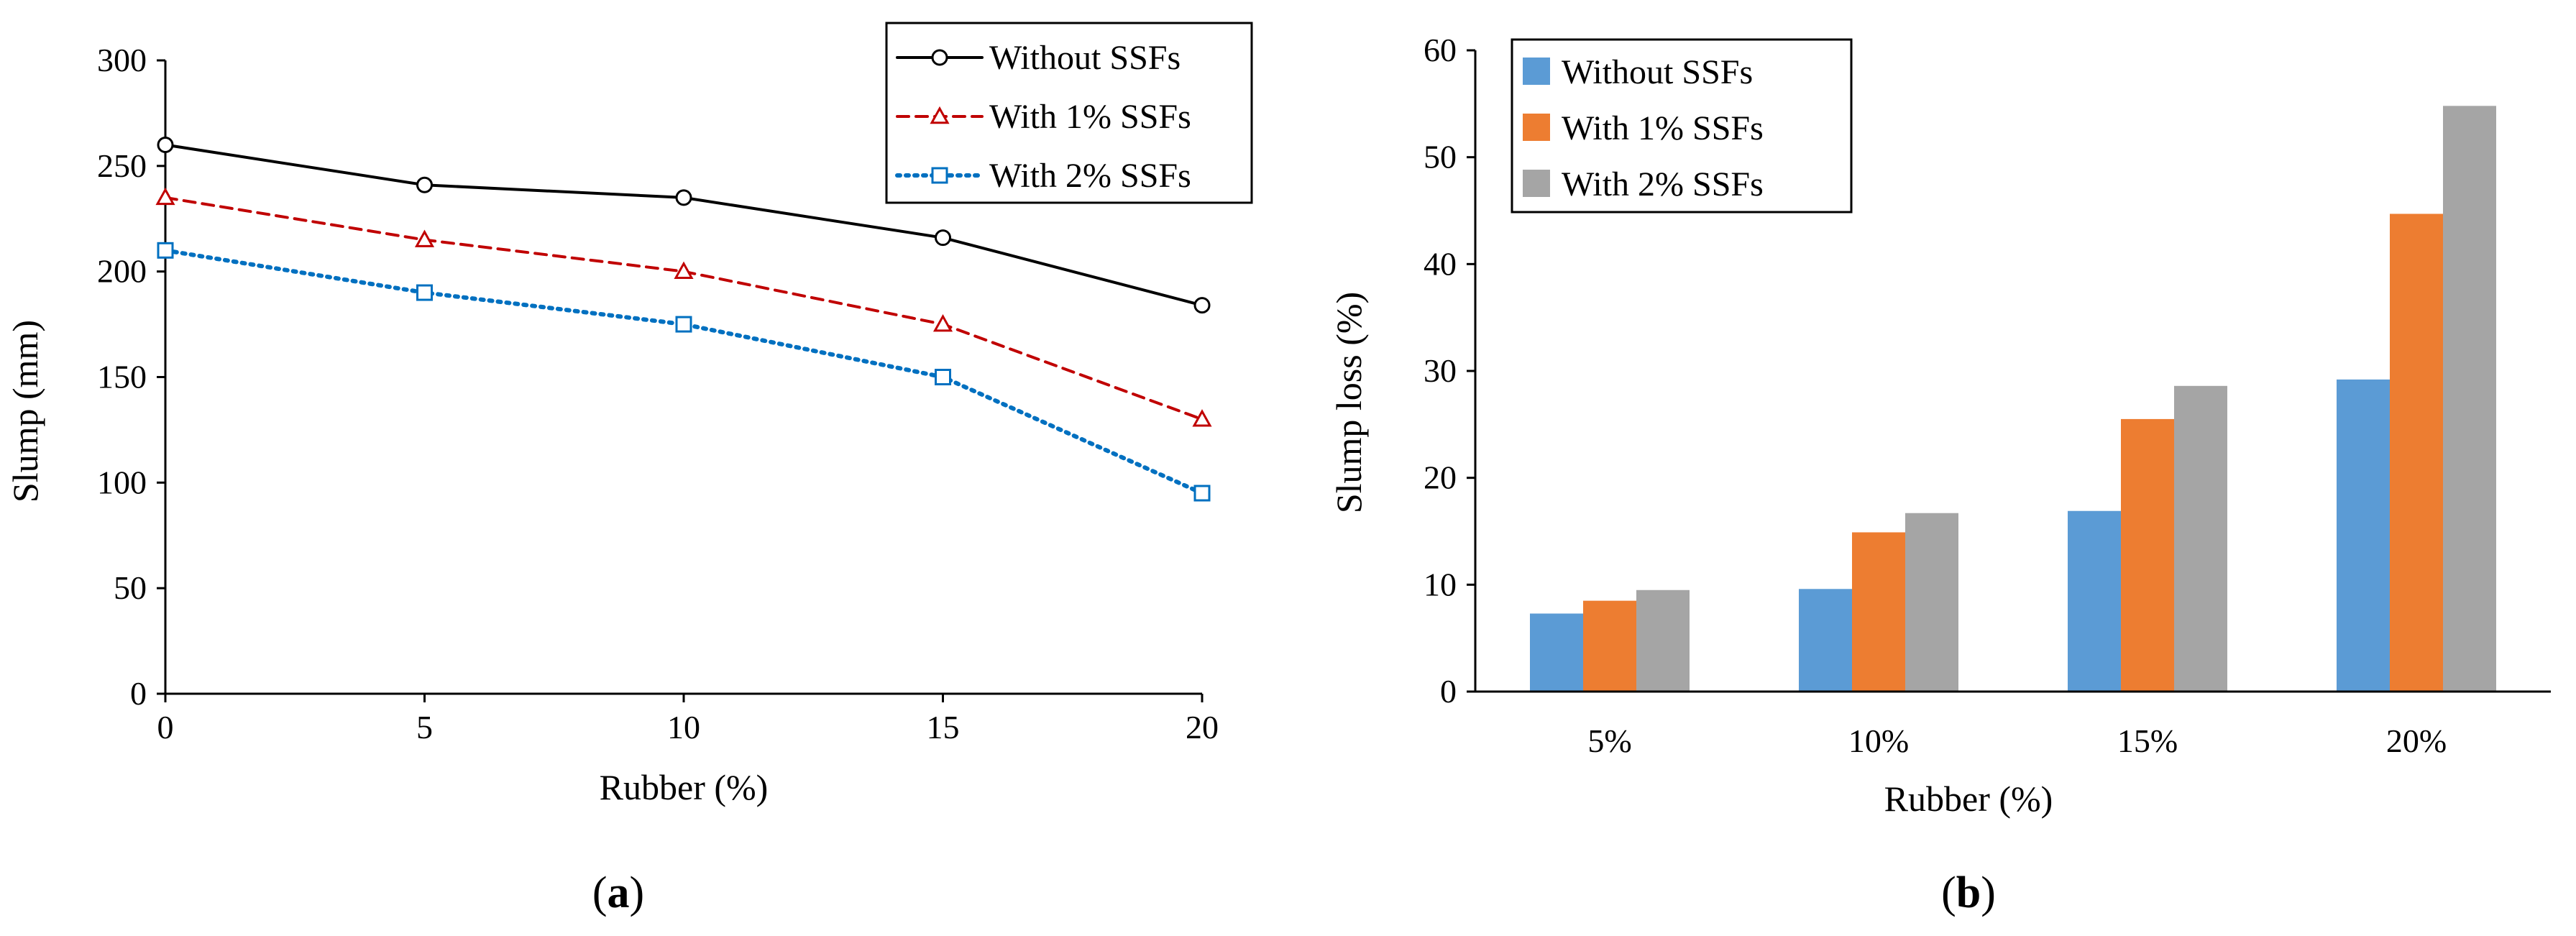 The image size is (2576, 936). I want to click on bar-5%-s0, so click(1556, 652).